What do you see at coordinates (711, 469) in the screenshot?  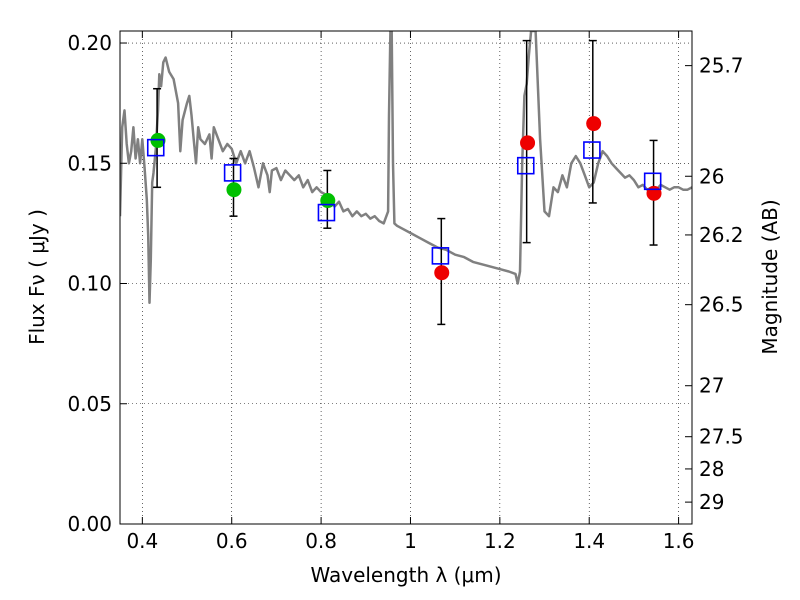 I see `y2-tick-label: 28` at bounding box center [711, 469].